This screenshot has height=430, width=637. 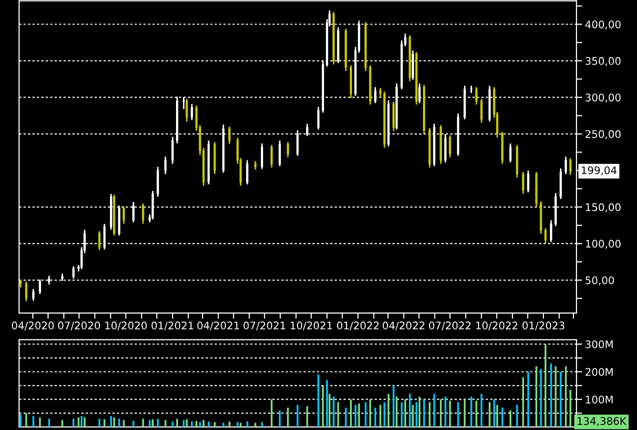 What do you see at coordinates (126, 326) in the screenshot?
I see `x-tick-label: 10/2020` at bounding box center [126, 326].